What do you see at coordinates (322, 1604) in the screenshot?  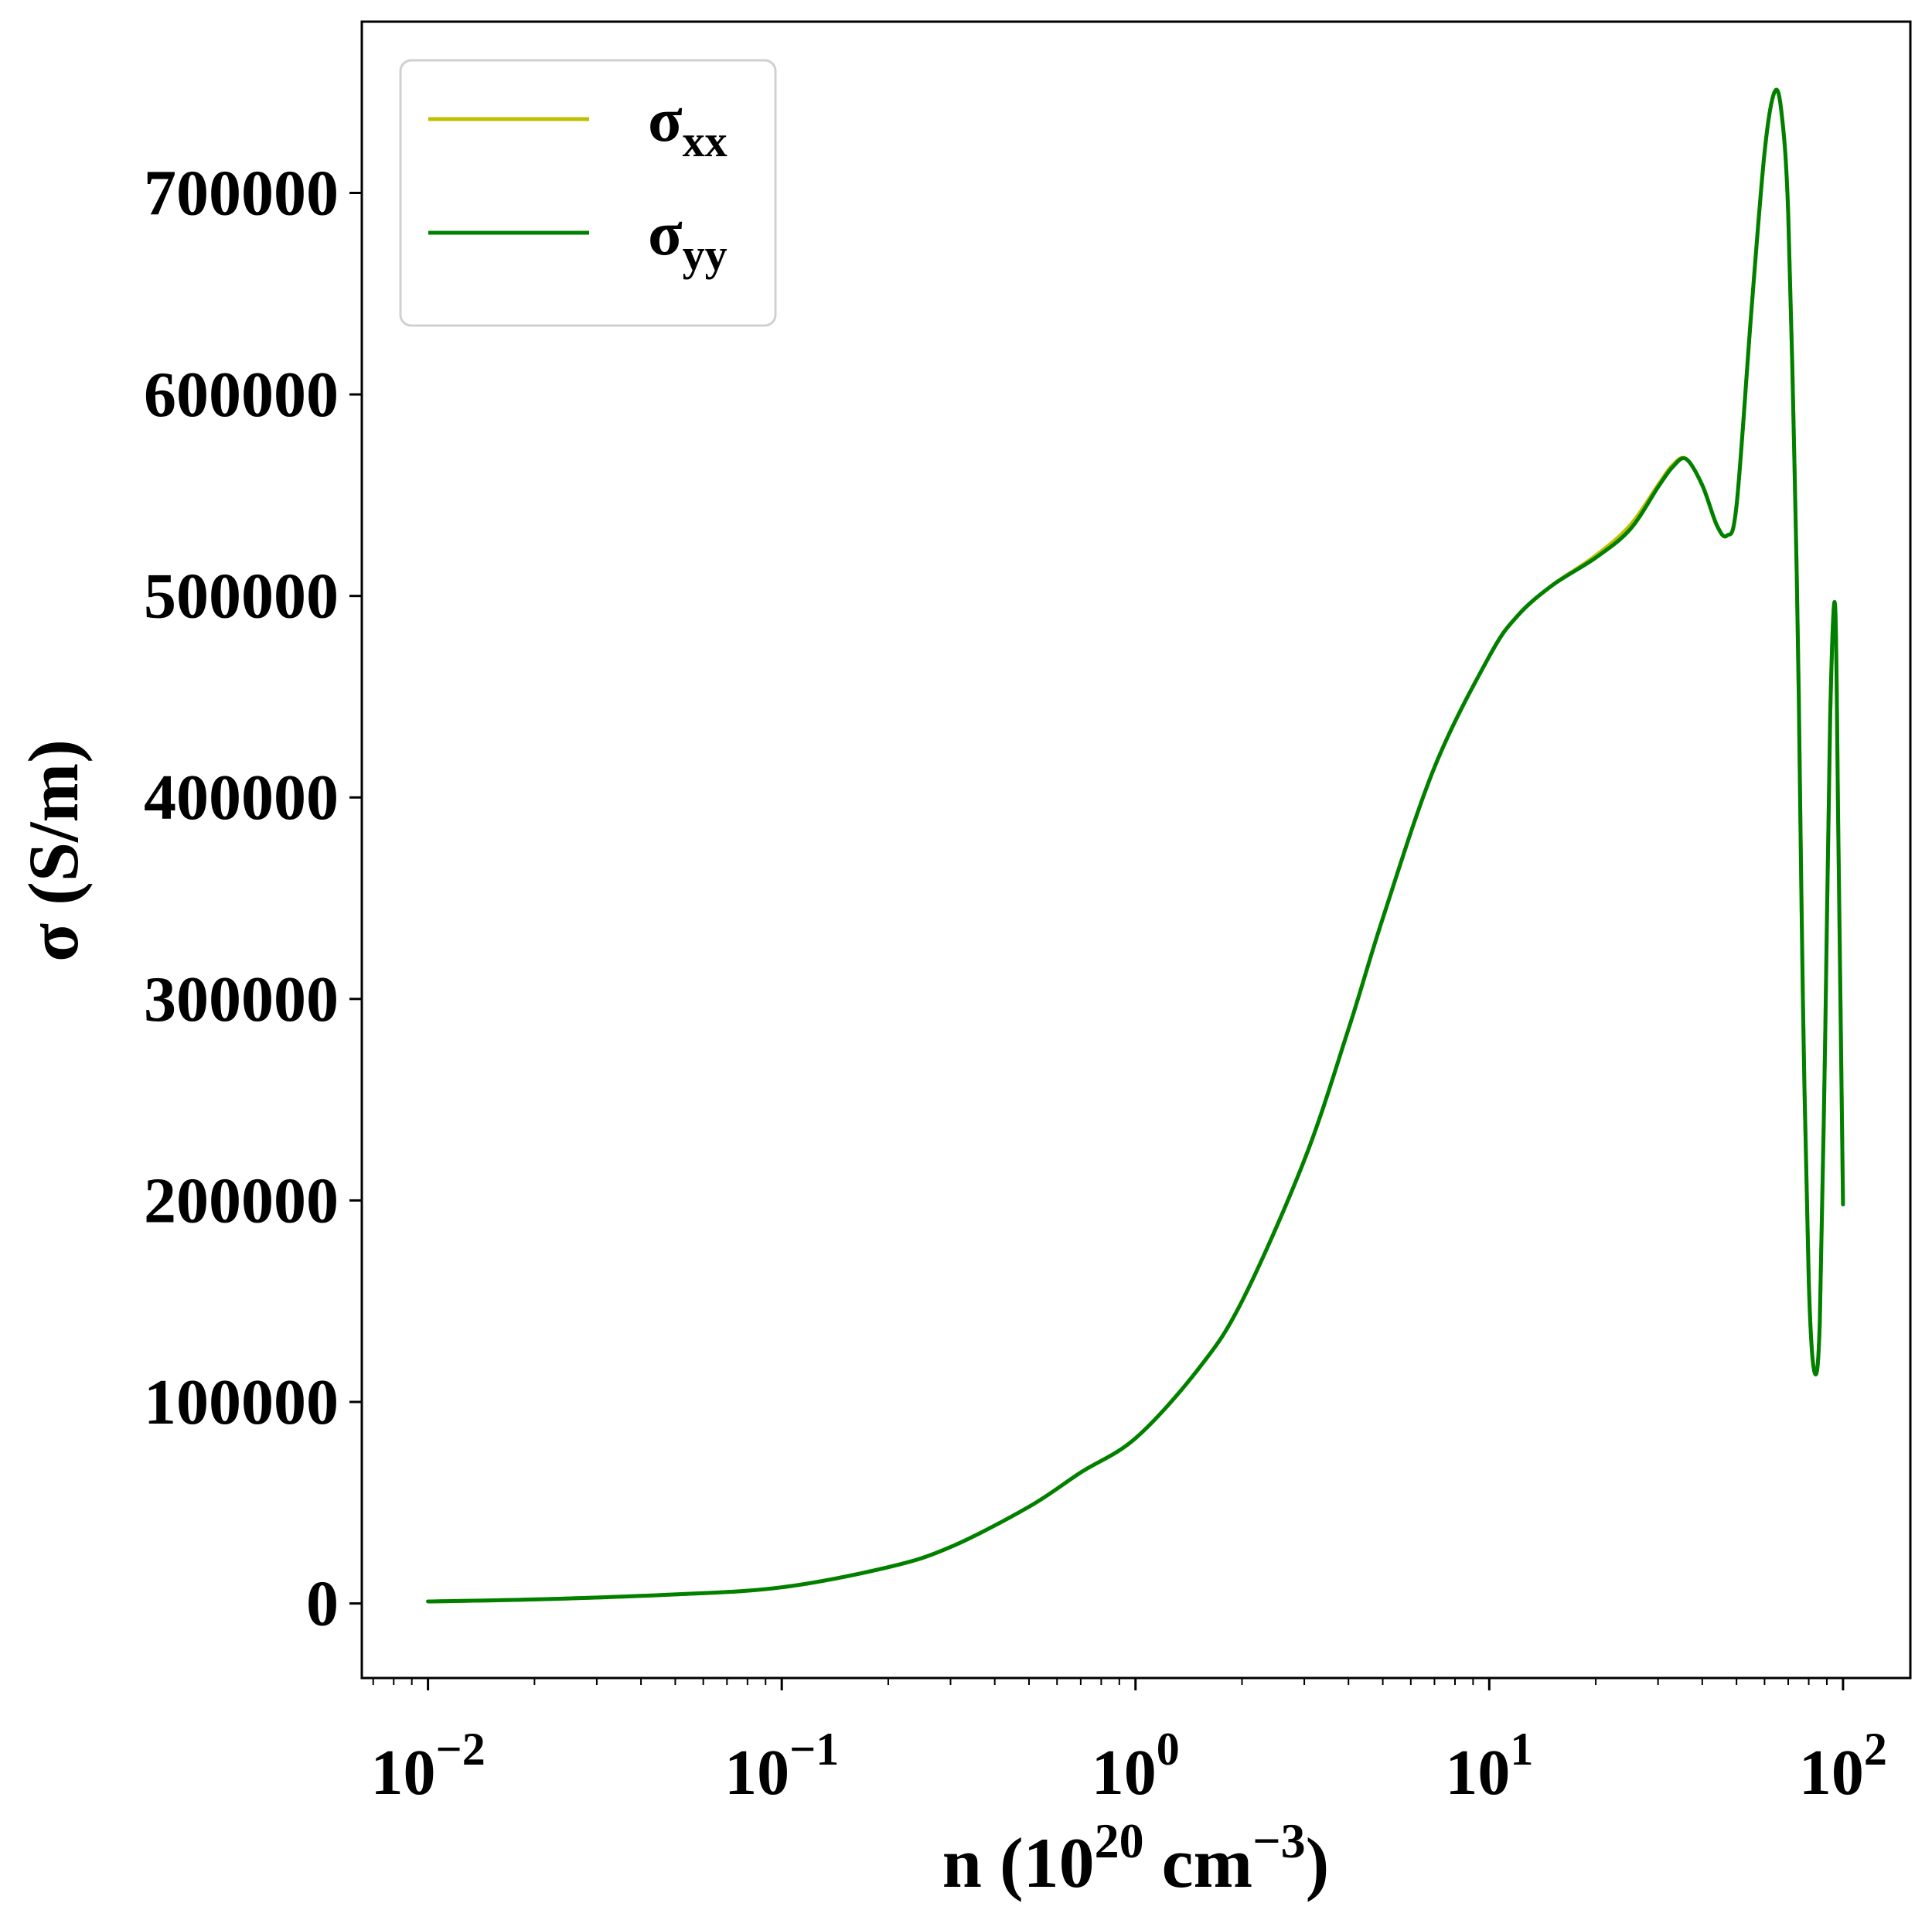 I see `y-tick-label: 0` at bounding box center [322, 1604].